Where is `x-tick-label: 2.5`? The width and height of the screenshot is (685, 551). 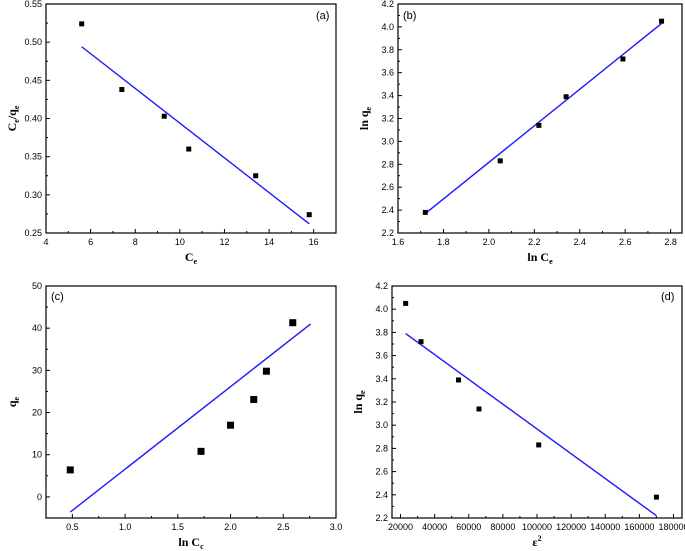
x-tick-label: 2.5 is located at coordinates (283, 527).